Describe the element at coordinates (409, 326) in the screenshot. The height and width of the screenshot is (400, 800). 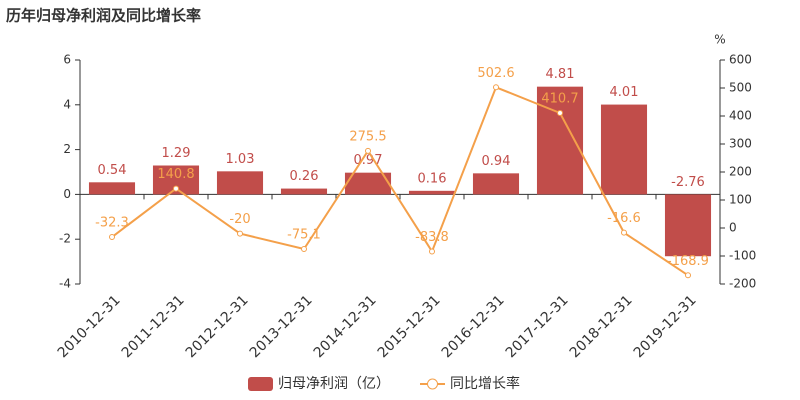
I see `x-tick-label: 2015-12-31` at that location.